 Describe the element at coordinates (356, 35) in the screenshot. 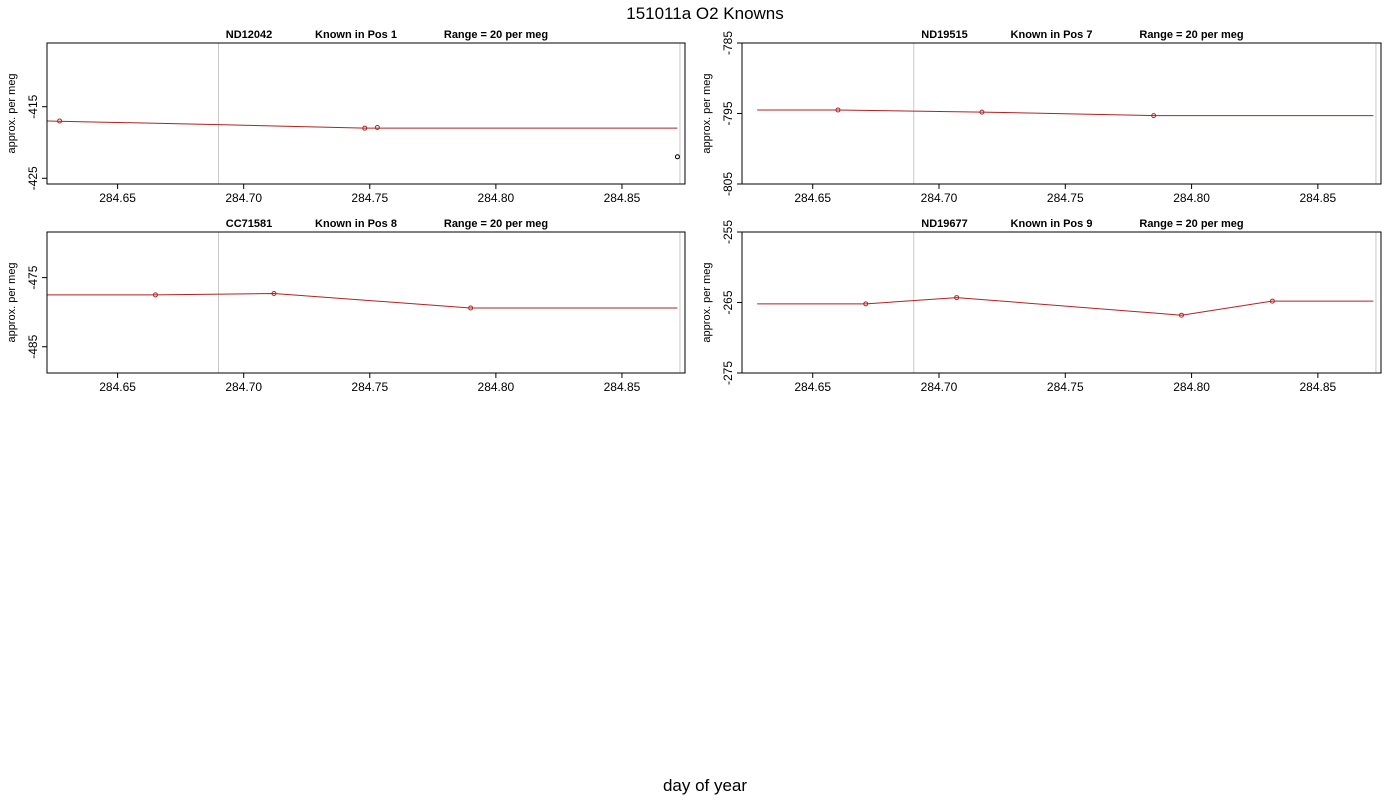

I see `panel-header-position: Known in Pos 1` at that location.